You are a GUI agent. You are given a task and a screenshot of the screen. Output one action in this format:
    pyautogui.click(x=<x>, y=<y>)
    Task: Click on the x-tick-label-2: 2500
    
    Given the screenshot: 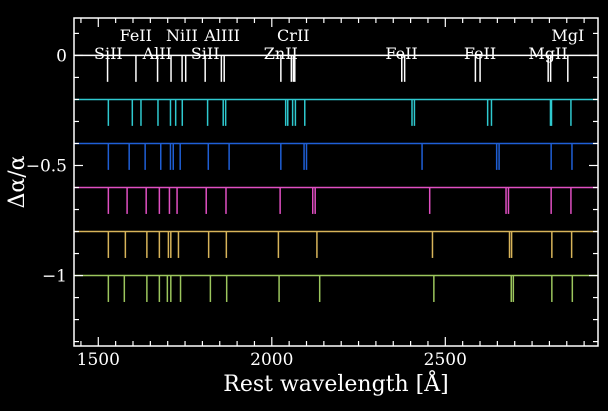 What is the action you would take?
    pyautogui.click(x=445, y=360)
    